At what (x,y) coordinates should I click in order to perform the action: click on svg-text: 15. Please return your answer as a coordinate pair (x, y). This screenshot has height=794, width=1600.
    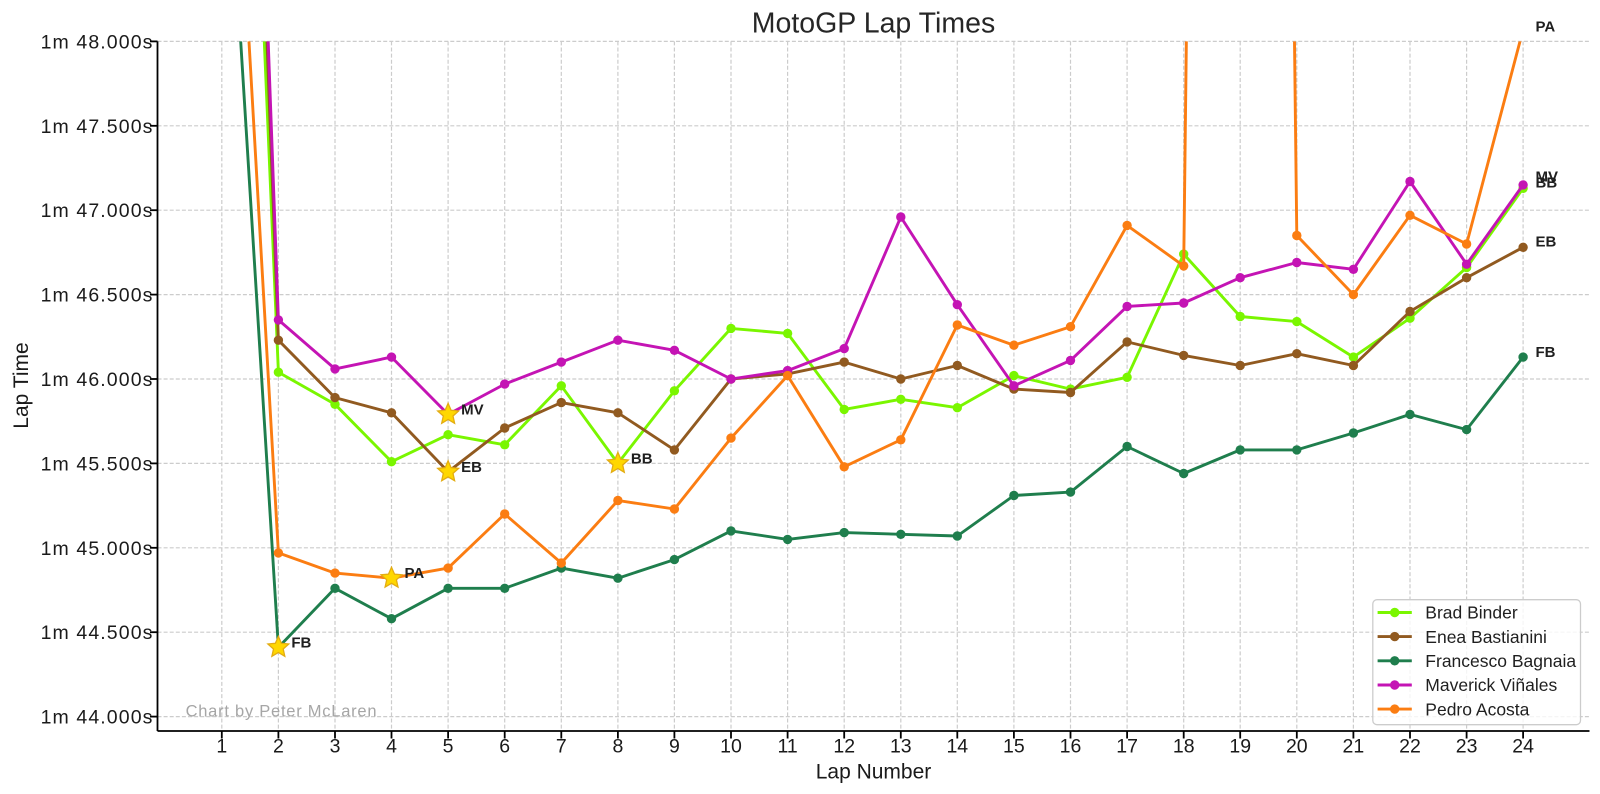
    Looking at the image, I should click on (1014, 747).